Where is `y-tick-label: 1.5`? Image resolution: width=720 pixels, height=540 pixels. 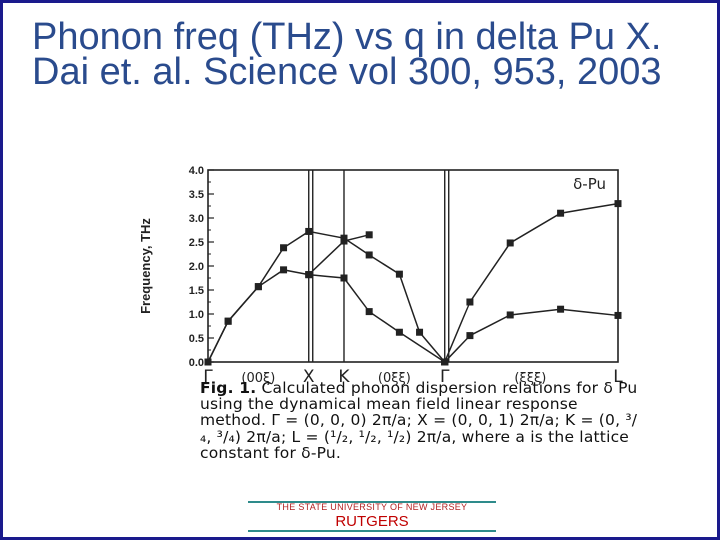
y-tick-label: 1.5 is located at coordinates (196, 291).